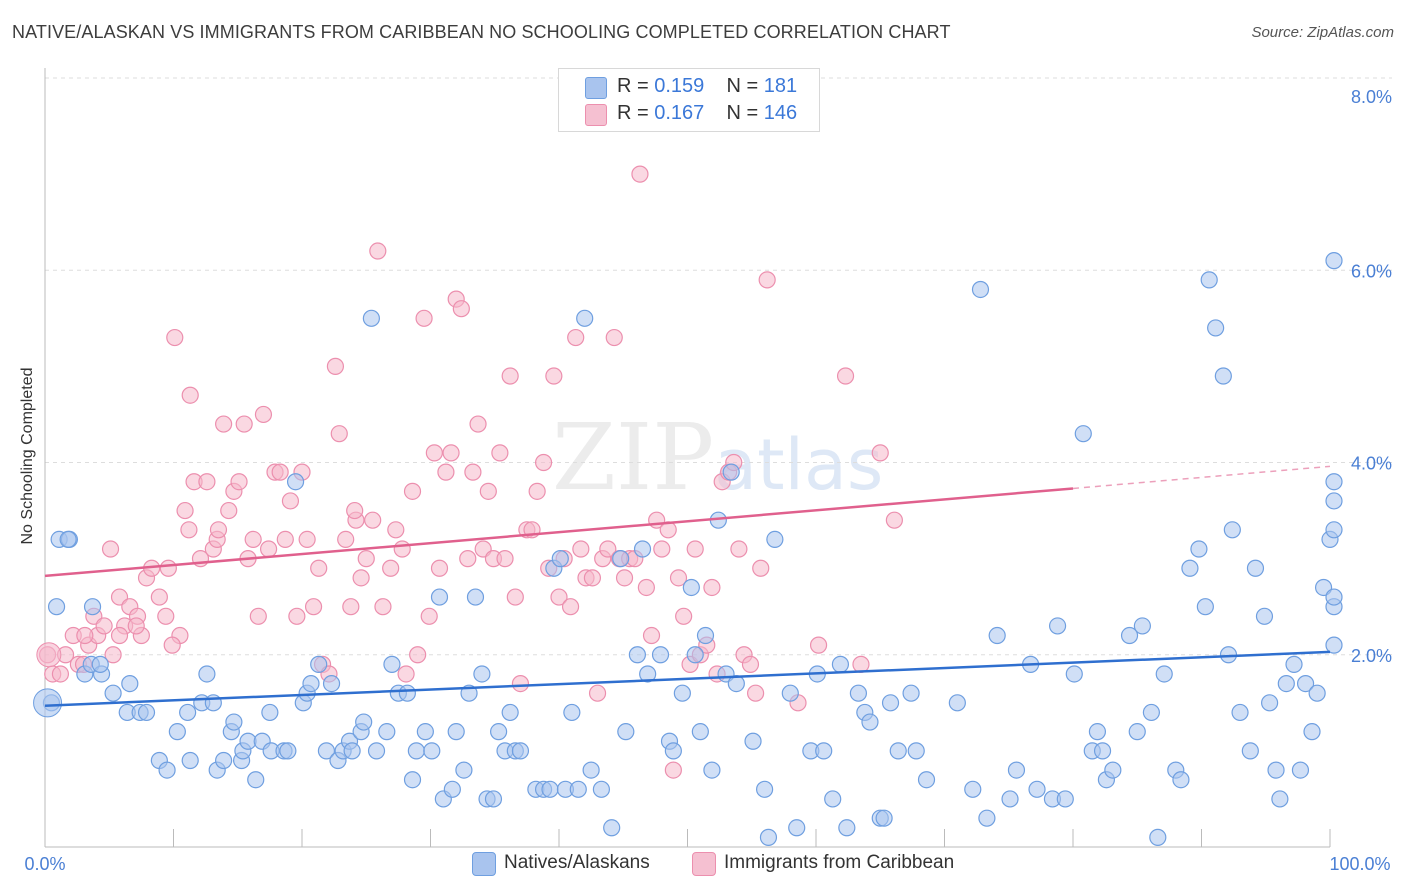 Image resolution: width=1406 pixels, height=892 pixels. Describe the element at coordinates (707, 113) in the screenshot. I see `legend-text-caribbean: R = 0.167 N = 146` at that location.